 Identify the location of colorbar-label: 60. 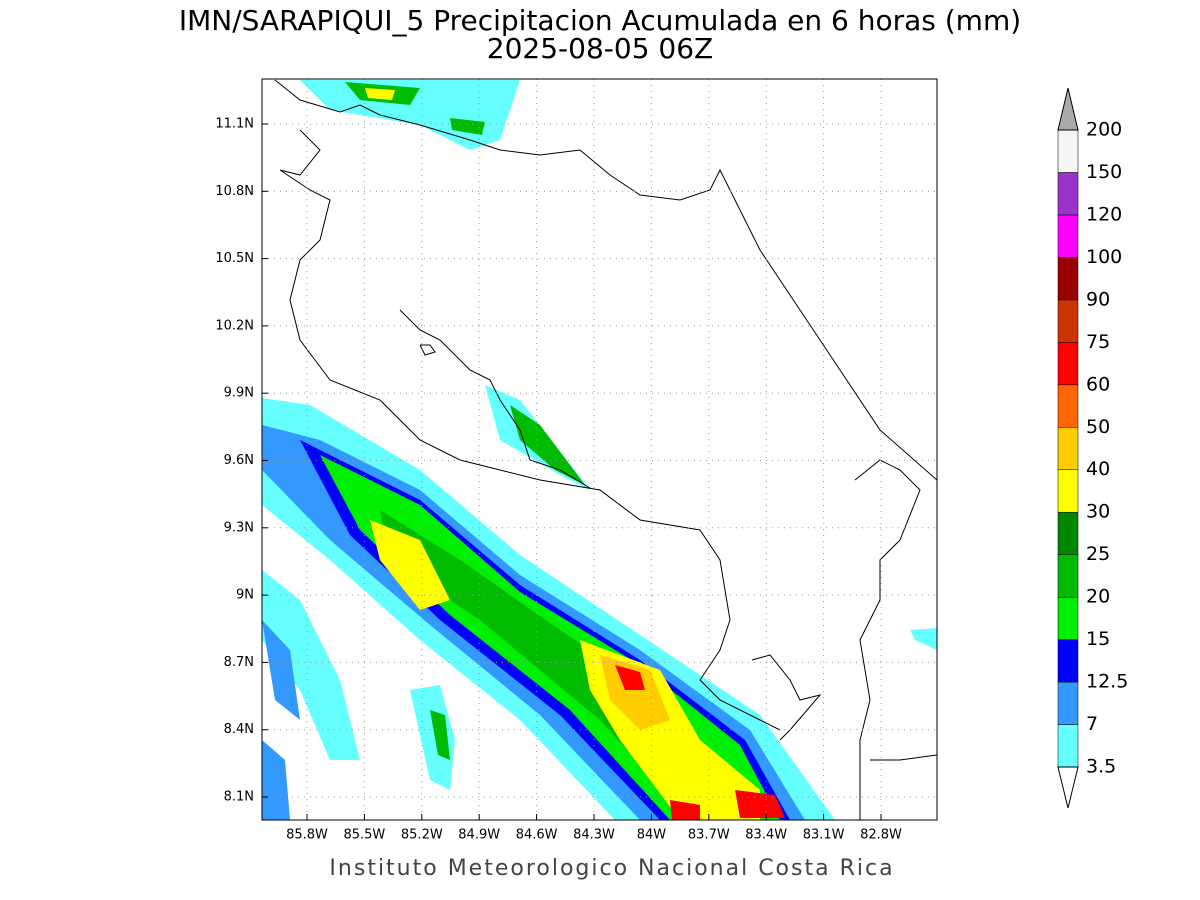
(1098, 384).